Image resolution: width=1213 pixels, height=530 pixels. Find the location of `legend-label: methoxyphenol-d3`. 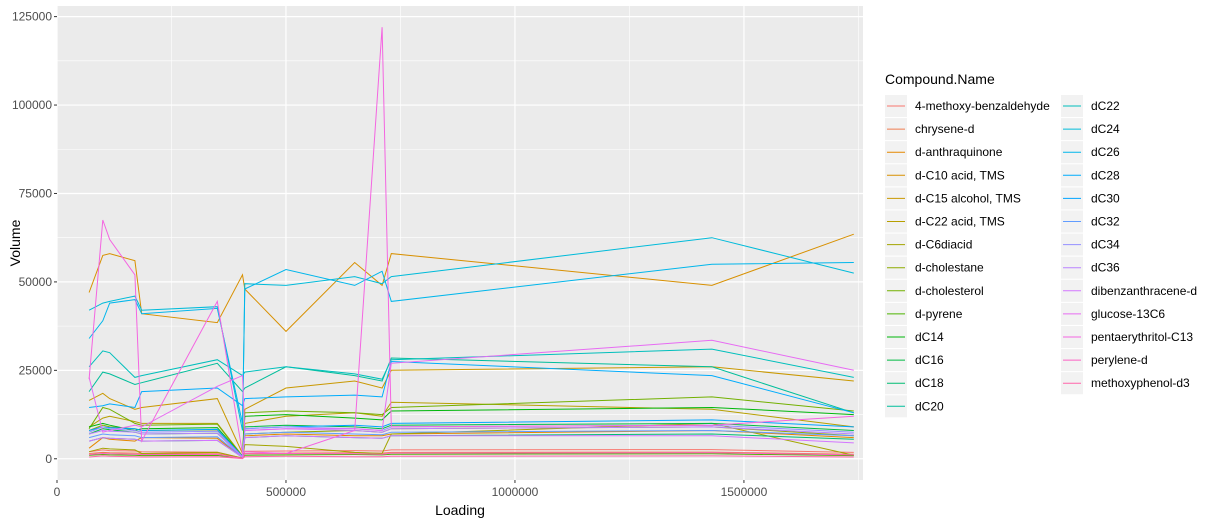

legend-label: methoxyphenol-d3 is located at coordinates (1140, 383).